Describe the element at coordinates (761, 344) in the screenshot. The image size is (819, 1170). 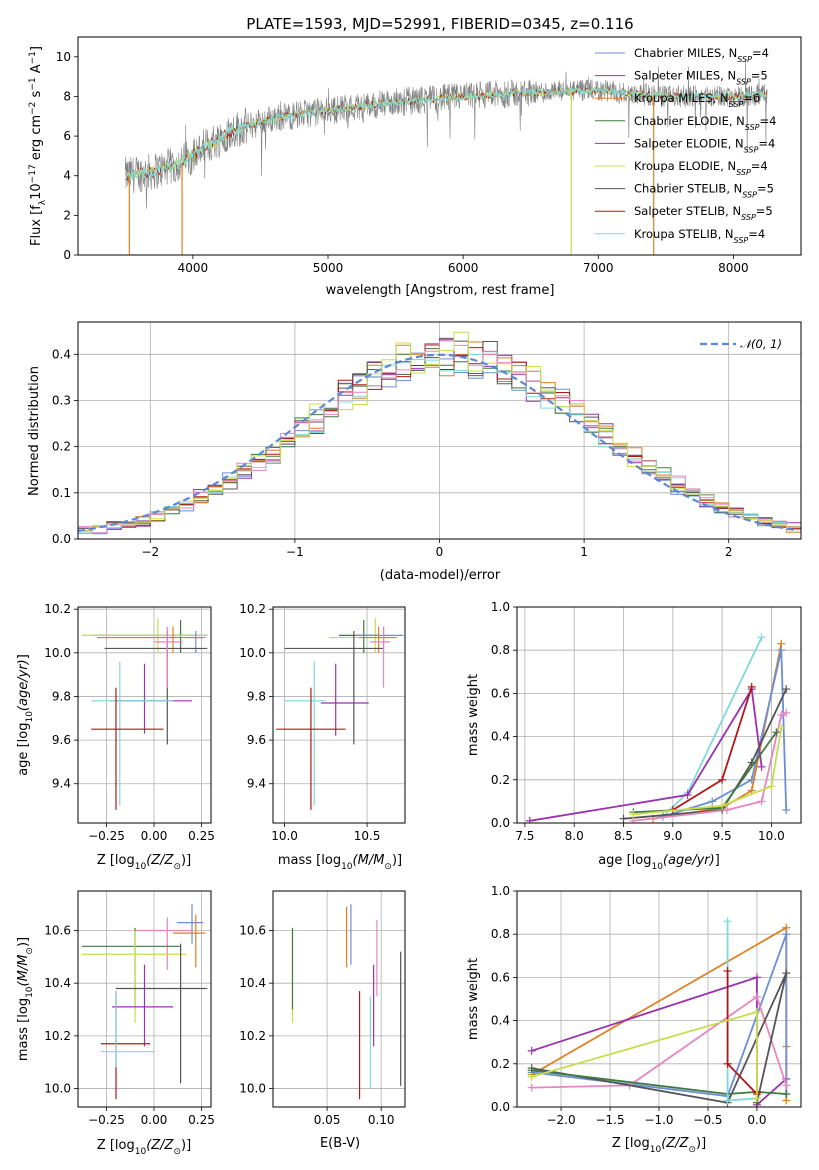
I see `legend-entry: 𝒩(0, 1)` at that location.